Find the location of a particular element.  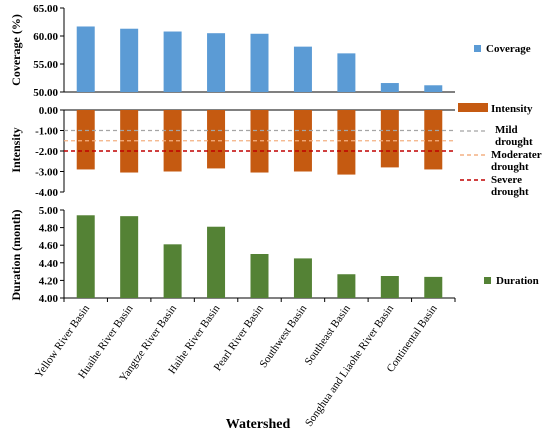

duration-y-tick-label: 4.40 is located at coordinates (49, 264).